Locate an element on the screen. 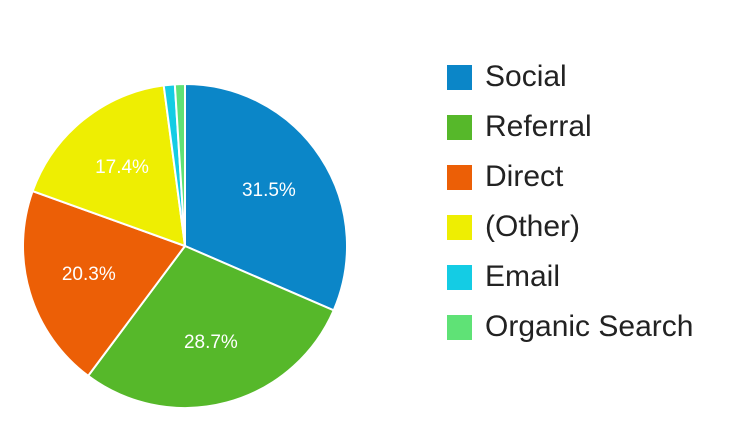 Image resolution: width=740 pixels, height=444 pixels. slice-label-direct: 20.3% is located at coordinates (89, 274).